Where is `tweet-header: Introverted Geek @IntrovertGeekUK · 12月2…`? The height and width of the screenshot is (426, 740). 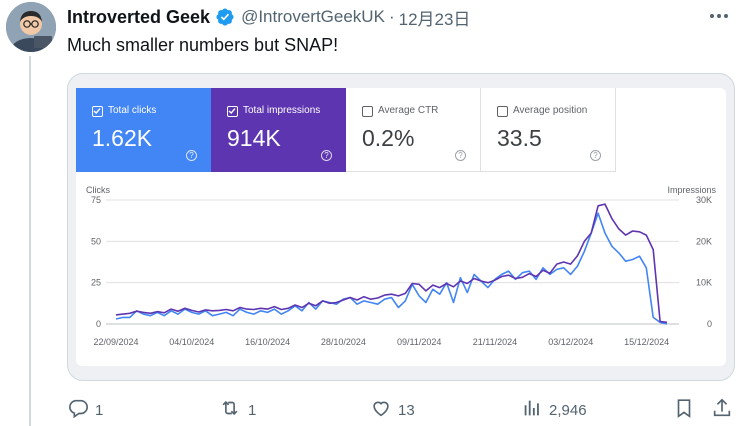 tweet-header: Introverted Geek @IntrovertGeekUK · 12月2… is located at coordinates (268, 17).